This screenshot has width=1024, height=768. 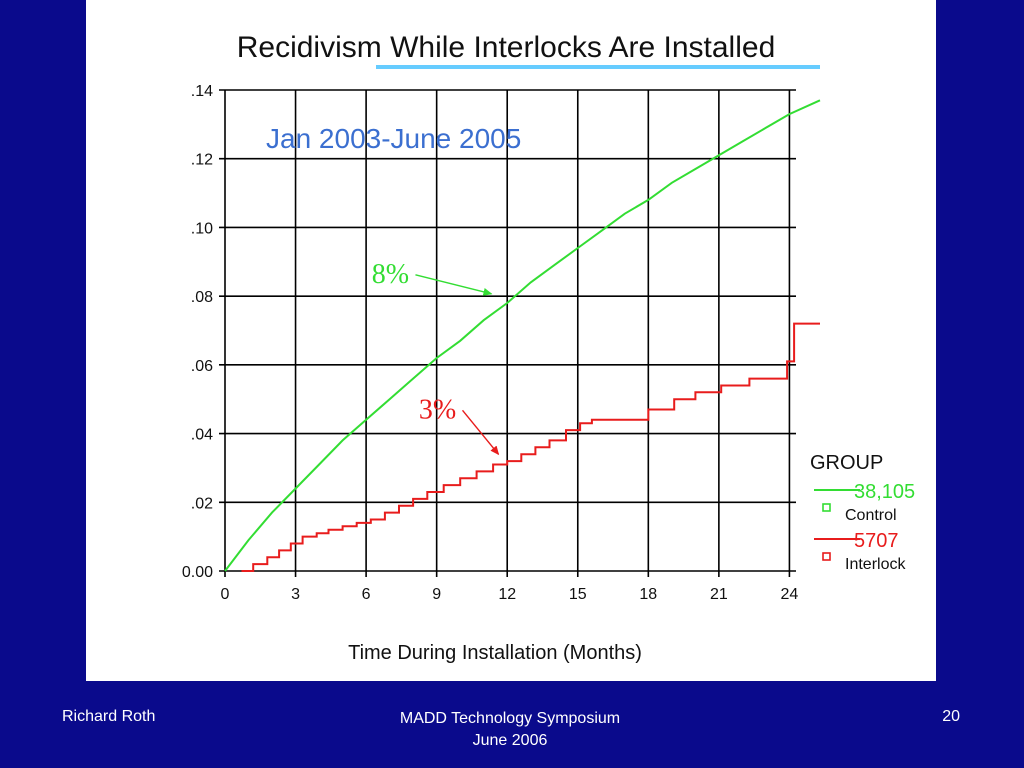 What do you see at coordinates (202, 503) in the screenshot?
I see `y-tick-label-1: .02` at bounding box center [202, 503].